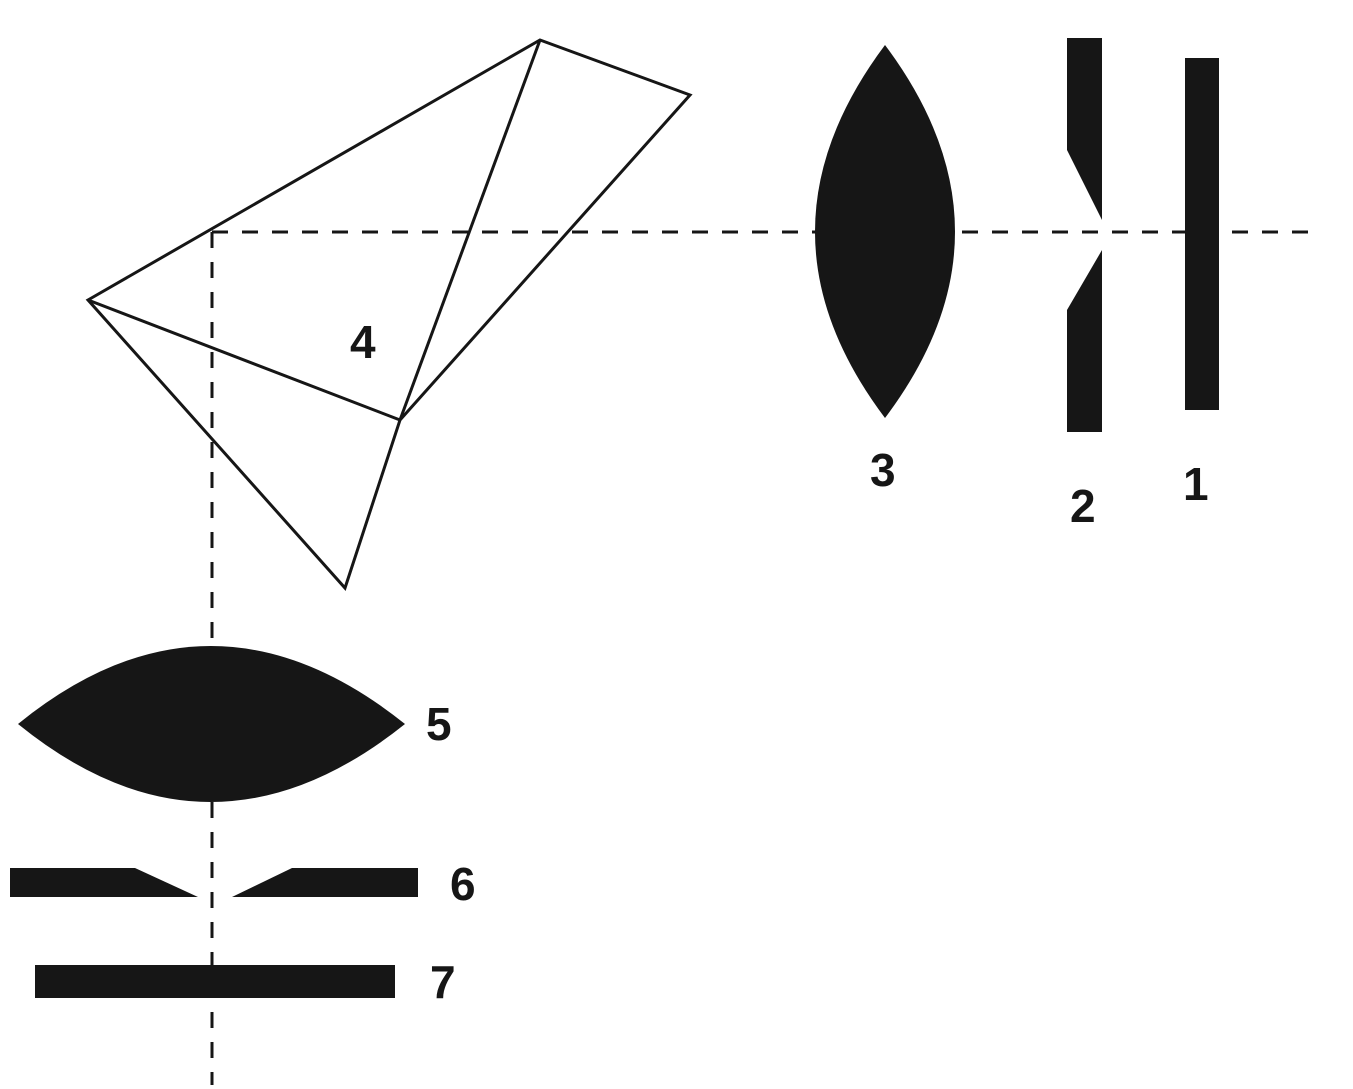 Image resolution: width=1353 pixels, height=1089 pixels. What do you see at coordinates (470, 230) in the screenshot?
I see `prism-edge-diagonal` at bounding box center [470, 230].